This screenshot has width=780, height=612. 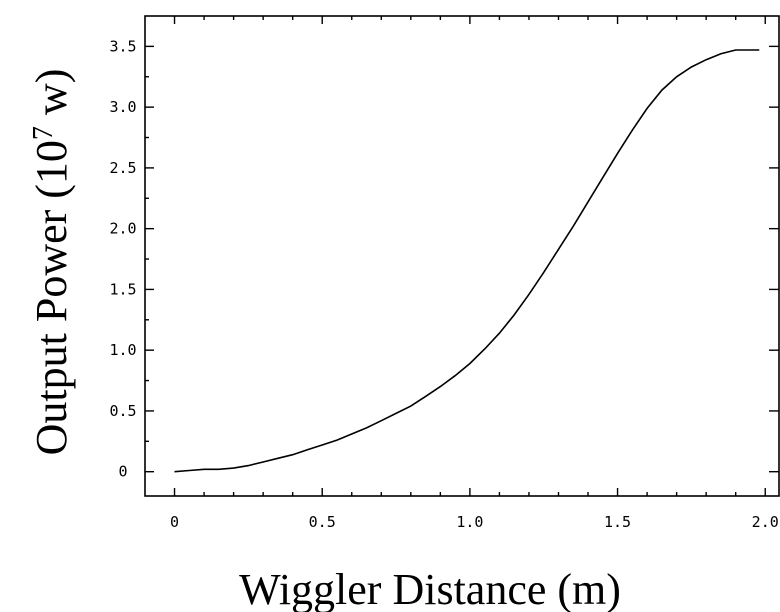 What do you see at coordinates (122, 472) in the screenshot?
I see `y-tick-label: 0` at bounding box center [122, 472].